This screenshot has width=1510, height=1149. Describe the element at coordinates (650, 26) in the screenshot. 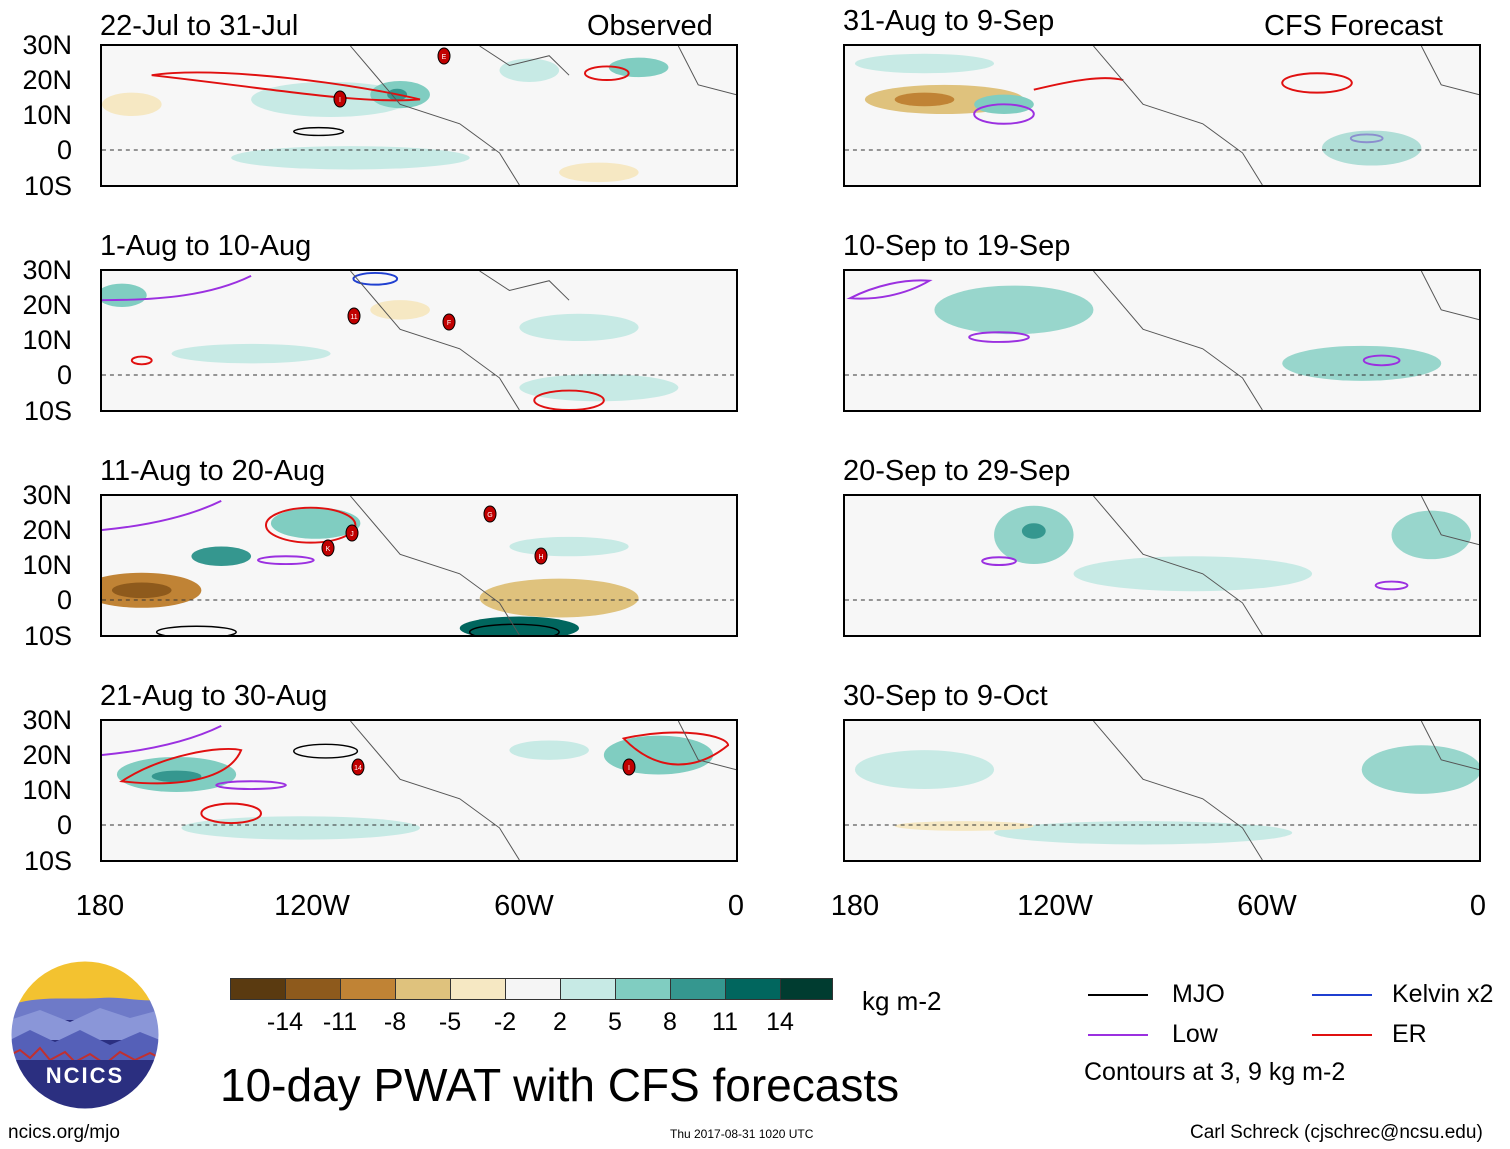

I see `observed-label: Observed` at that location.